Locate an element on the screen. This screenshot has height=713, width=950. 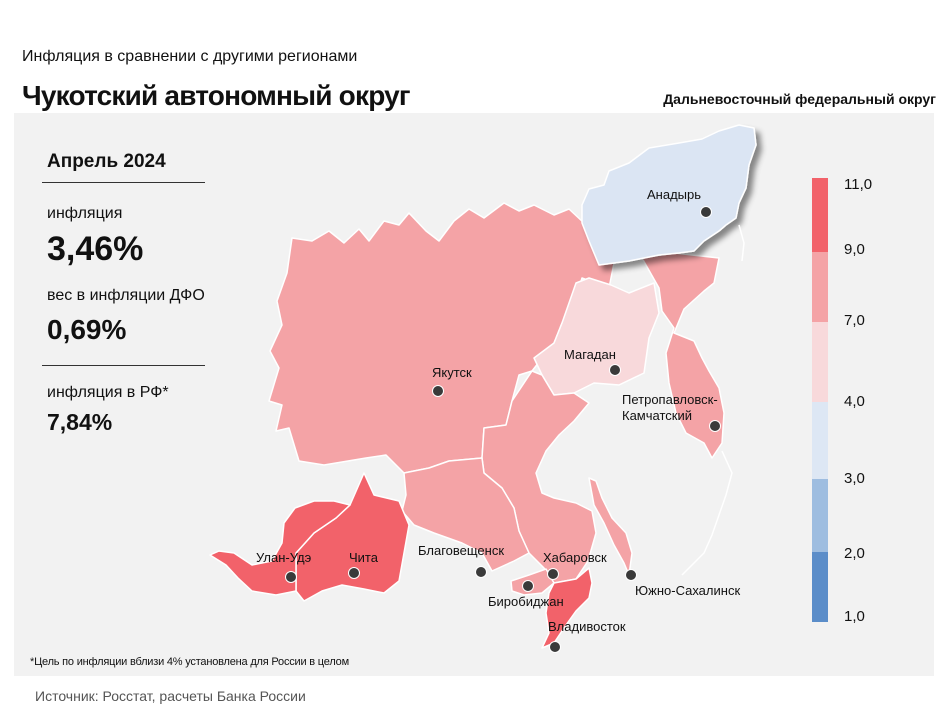
weight-label: вес в инфляции ДФО is located at coordinates (126, 295).